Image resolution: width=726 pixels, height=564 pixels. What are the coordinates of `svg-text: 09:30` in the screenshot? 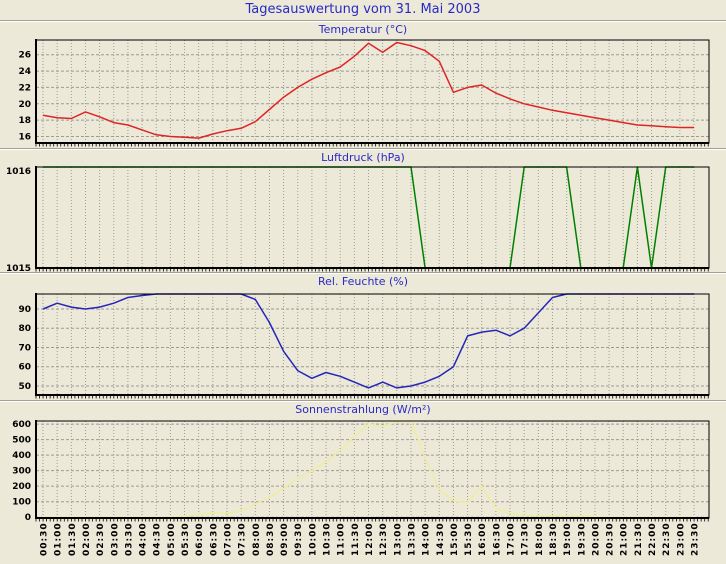 It's located at (299, 539).